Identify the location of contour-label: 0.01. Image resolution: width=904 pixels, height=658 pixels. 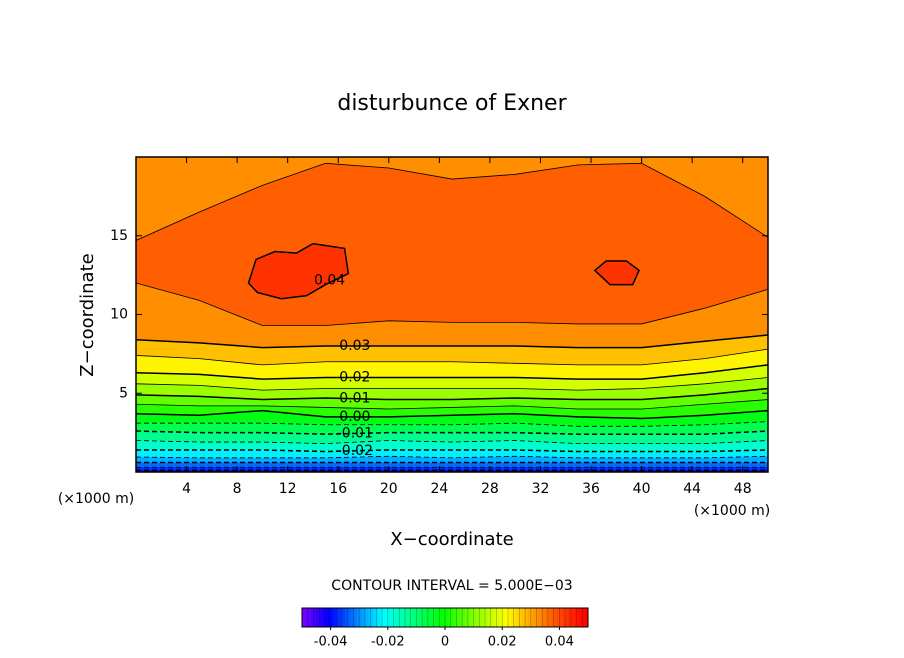
(354, 399).